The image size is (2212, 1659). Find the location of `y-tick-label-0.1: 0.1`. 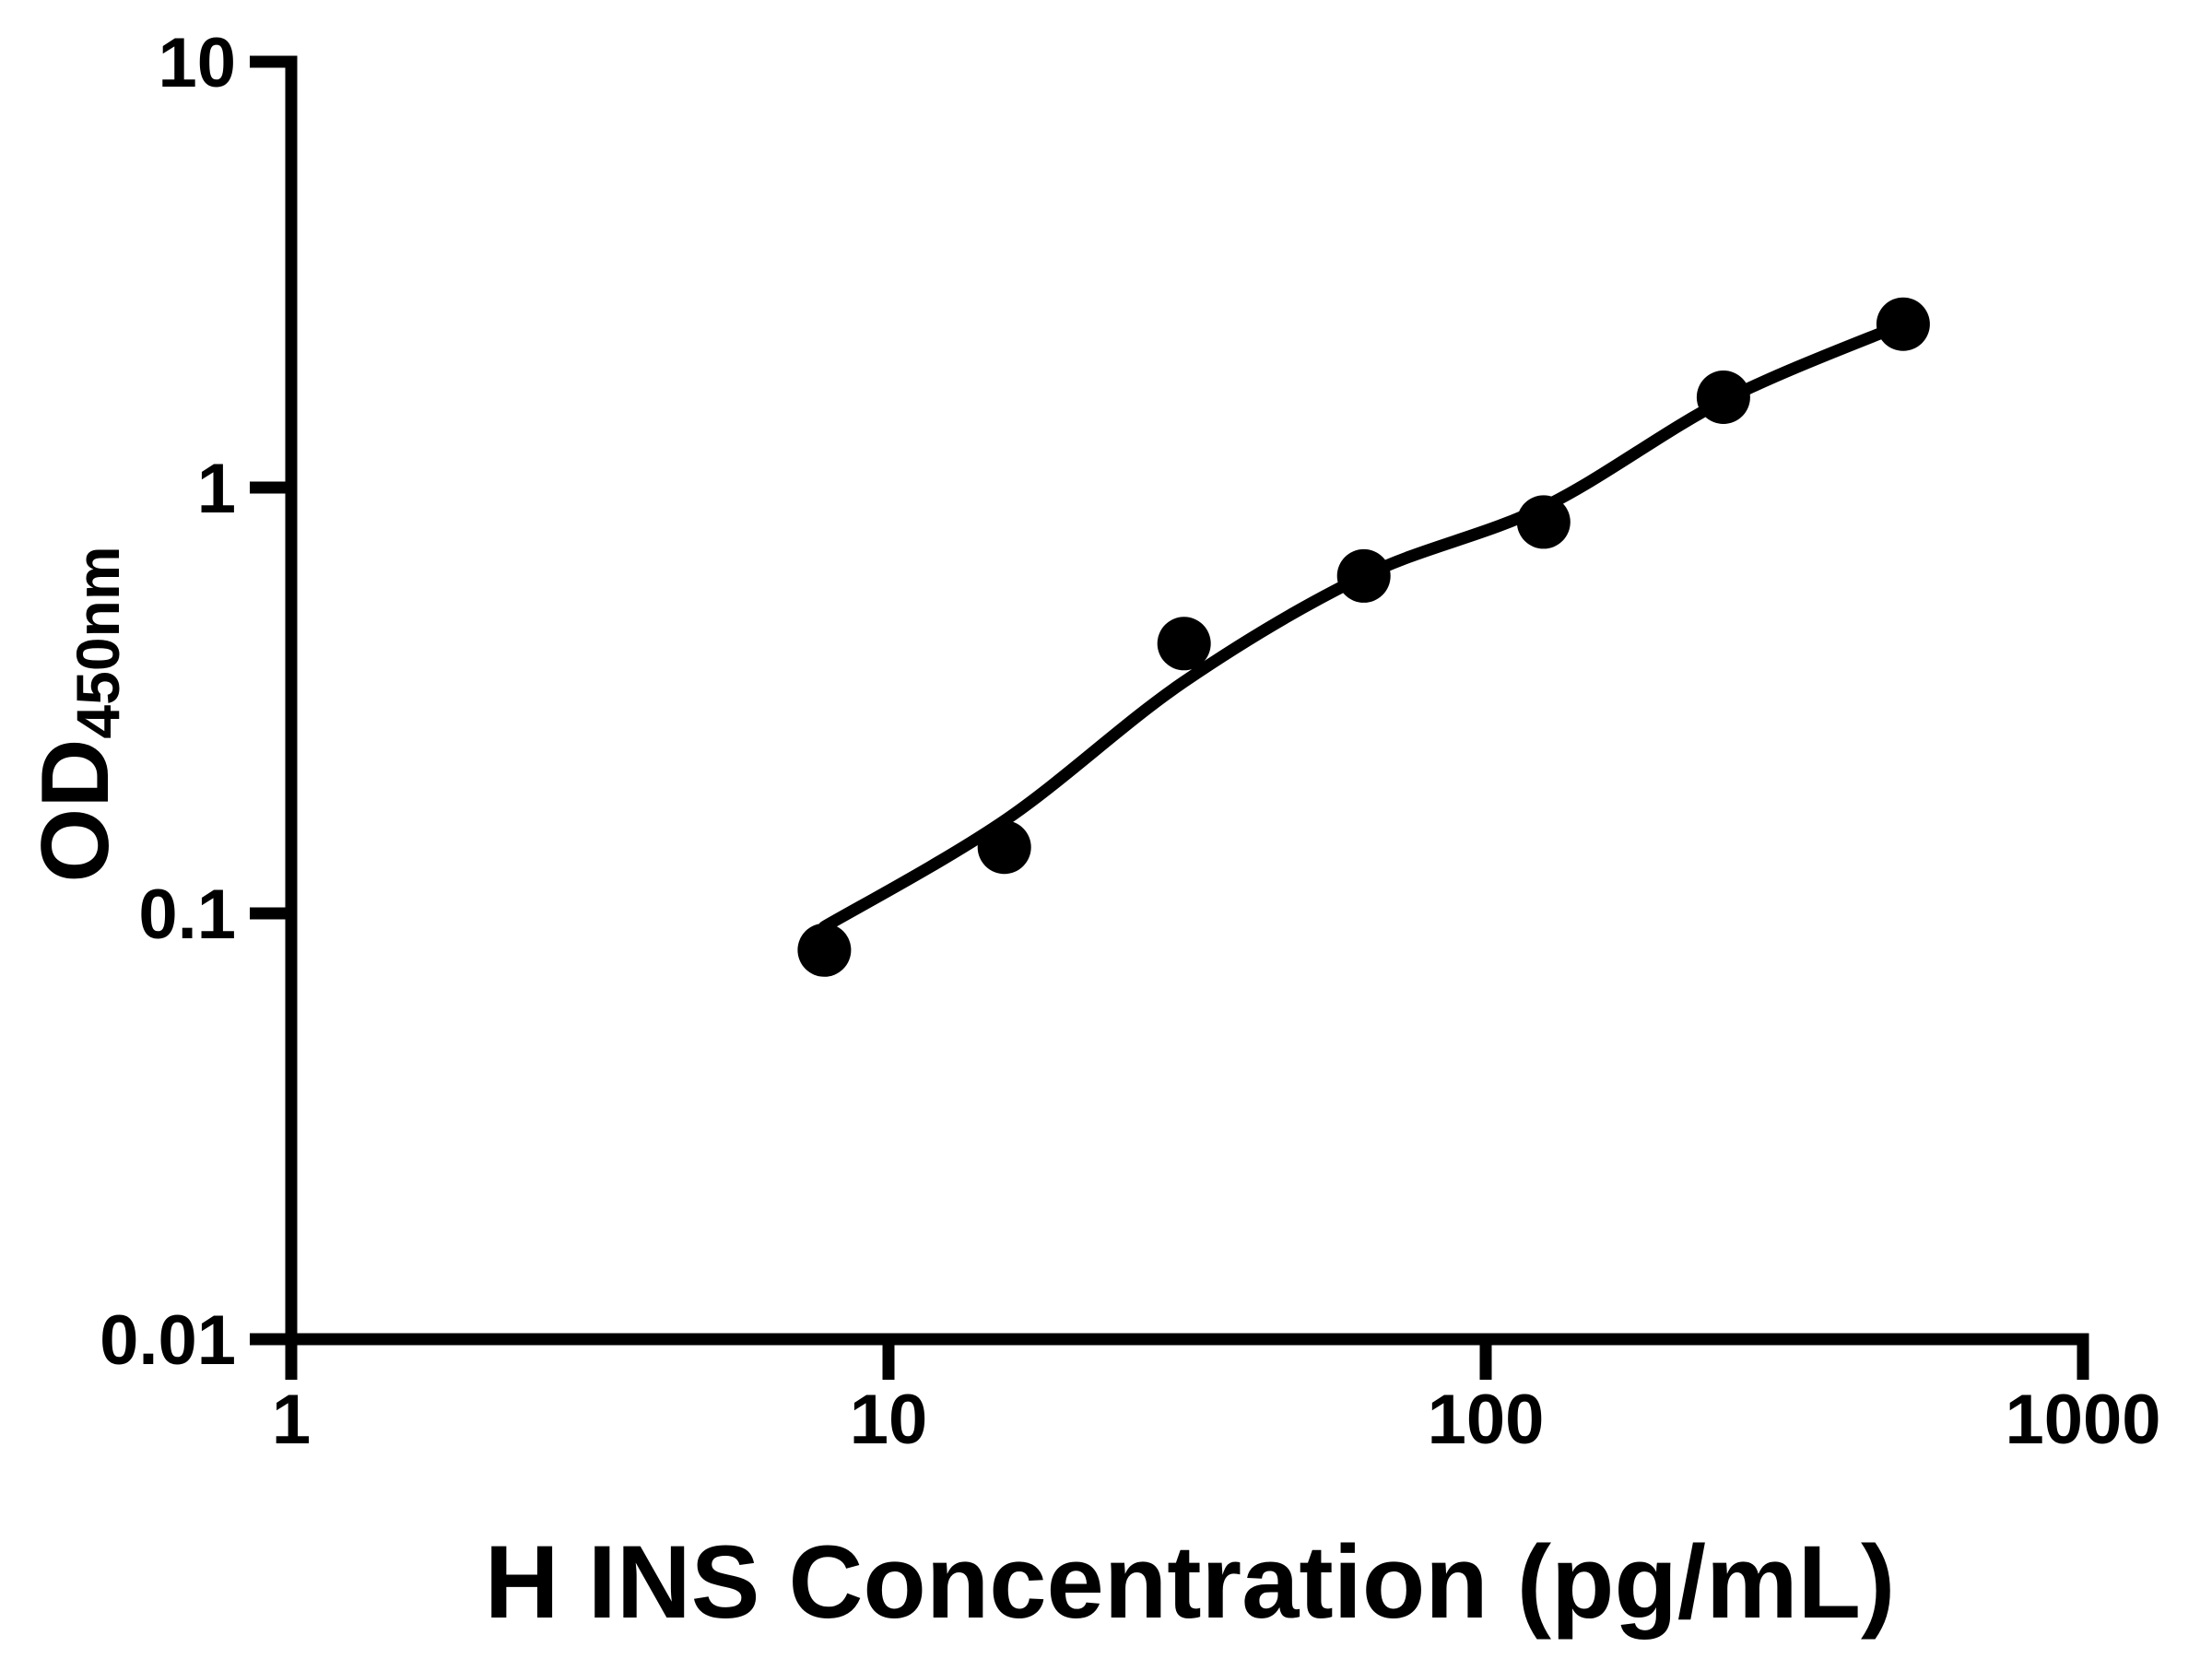

y-tick-label-0.1: 0.1 is located at coordinates (187, 915).